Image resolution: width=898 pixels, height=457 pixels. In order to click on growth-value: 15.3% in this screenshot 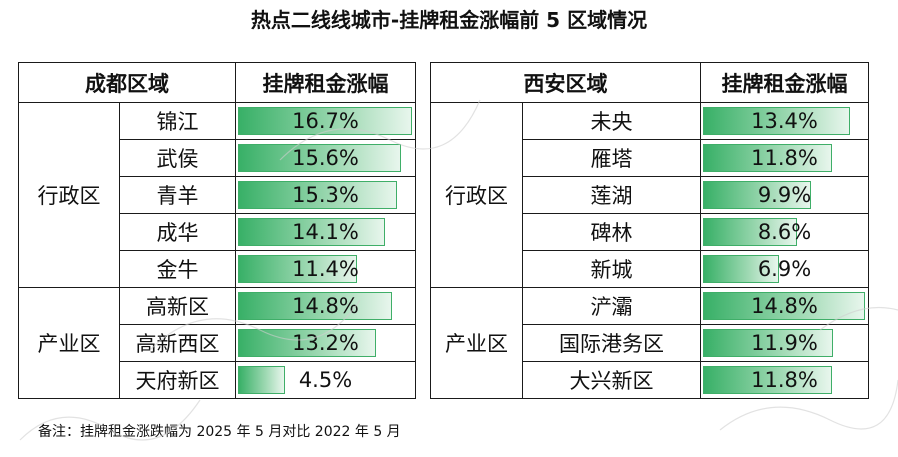, I will do `click(325, 195)`.